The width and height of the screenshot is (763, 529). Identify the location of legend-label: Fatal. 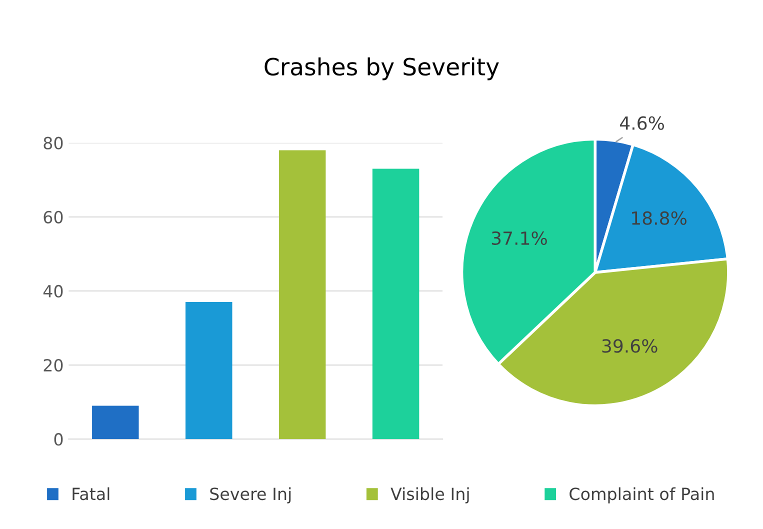
(91, 493).